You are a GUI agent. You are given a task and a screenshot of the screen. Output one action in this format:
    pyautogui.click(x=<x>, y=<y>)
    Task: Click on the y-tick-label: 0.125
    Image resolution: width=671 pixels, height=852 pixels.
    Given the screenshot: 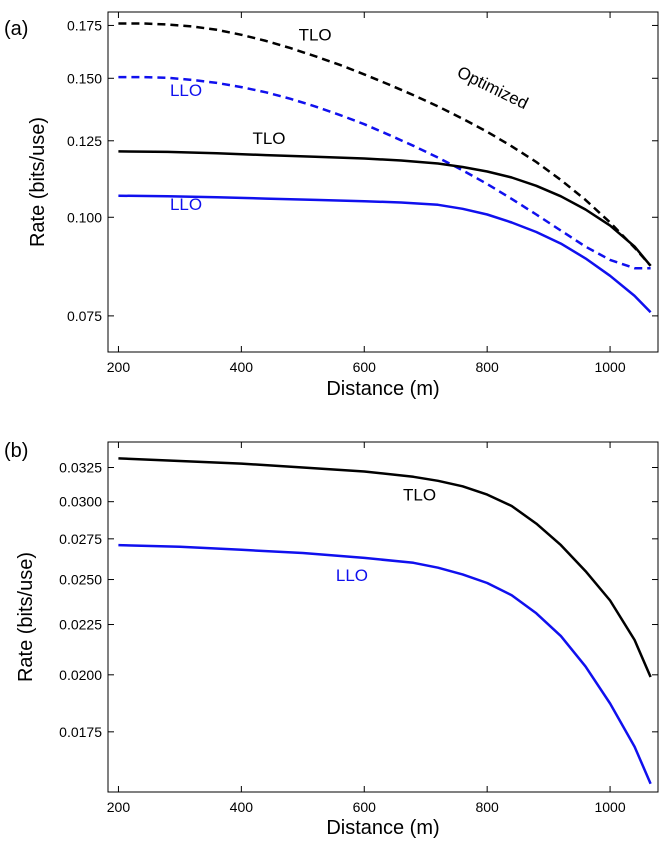 What is the action you would take?
    pyautogui.click(x=84, y=141)
    